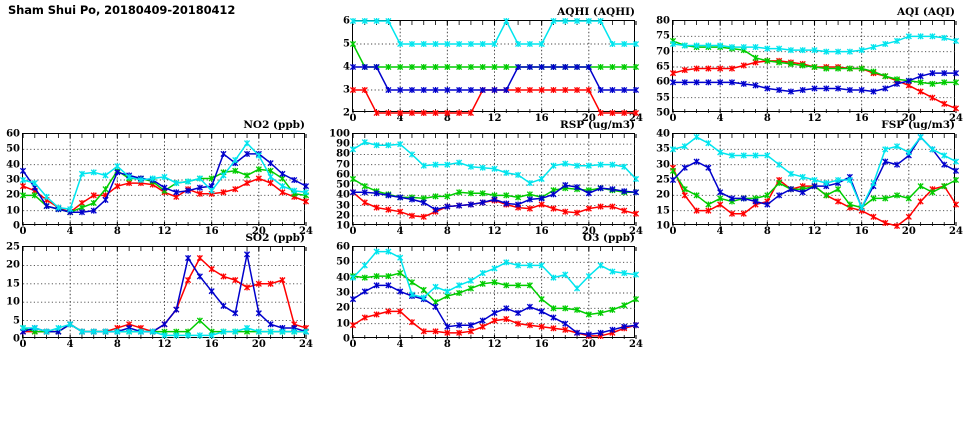 The height and width of the screenshot is (447, 975). What do you see at coordinates (636, 344) in the screenshot?
I see `xtick-o3-6: 24` at bounding box center [636, 344].